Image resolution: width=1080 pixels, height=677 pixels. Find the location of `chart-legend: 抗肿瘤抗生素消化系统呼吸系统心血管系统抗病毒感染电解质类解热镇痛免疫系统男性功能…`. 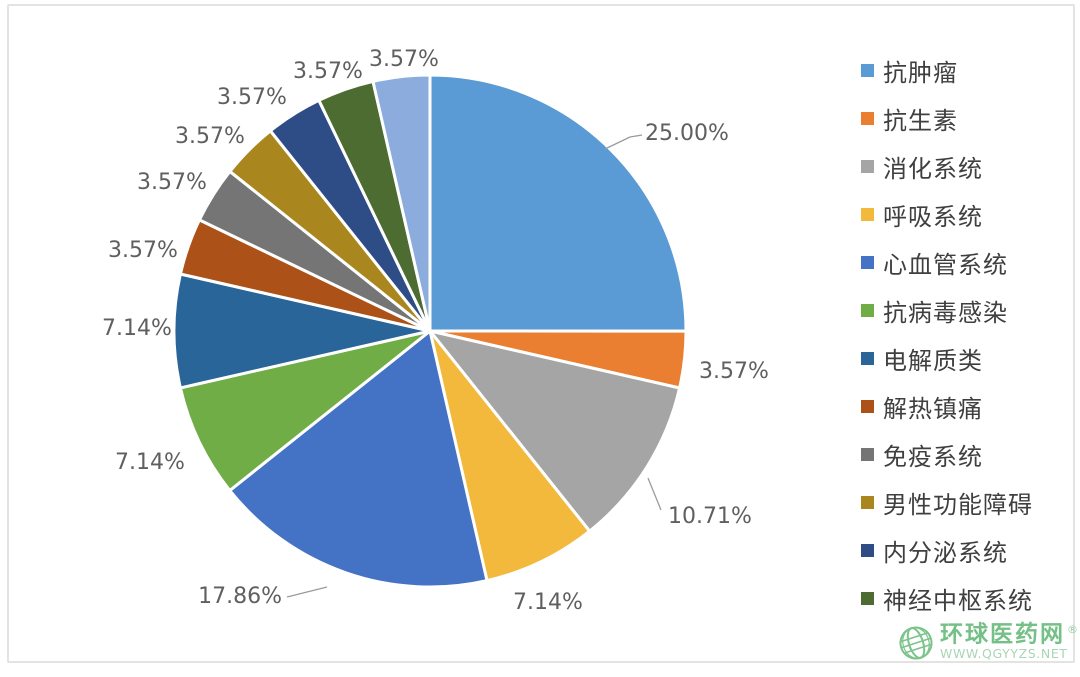

chart-legend: 抗肿瘤抗生素消化系统呼吸系统心血管系统抗病毒感染电解质类解热镇痛免疫系统男性功能… is located at coordinates (947, 334).